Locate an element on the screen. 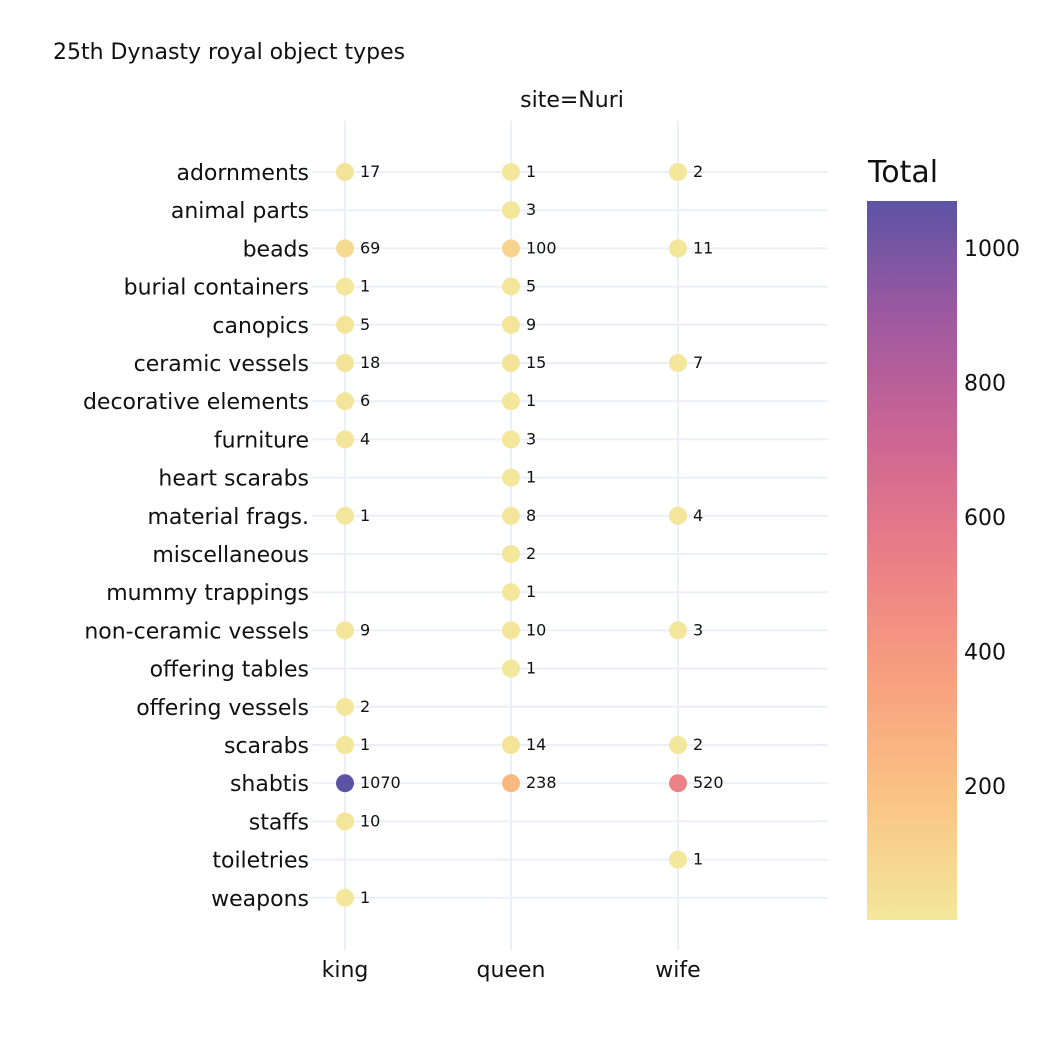 Image resolution: width=1050 pixels, height=1055 pixels. x-tick-label: queen is located at coordinates (511, 970).